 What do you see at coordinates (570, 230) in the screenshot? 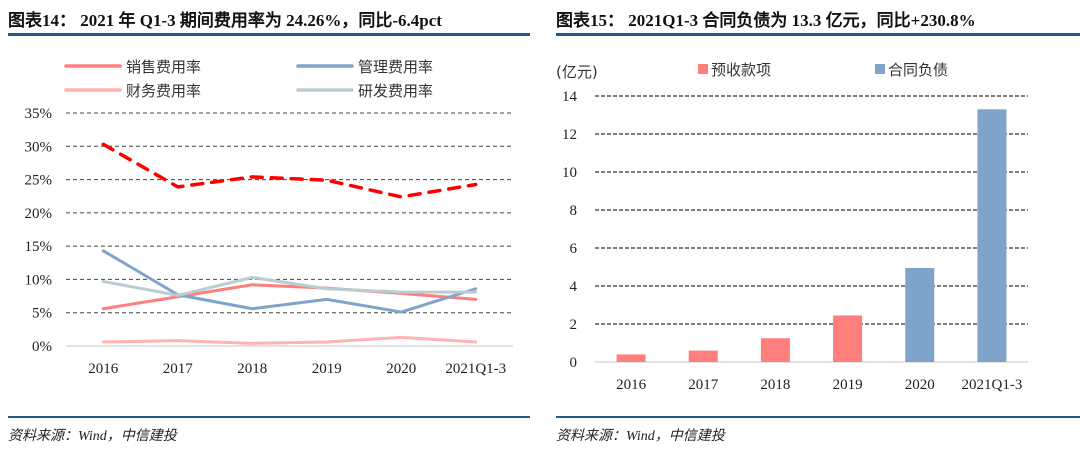
I see `y-axis-ticks: 0 2 4 6 8 10 12 14` at bounding box center [570, 230].